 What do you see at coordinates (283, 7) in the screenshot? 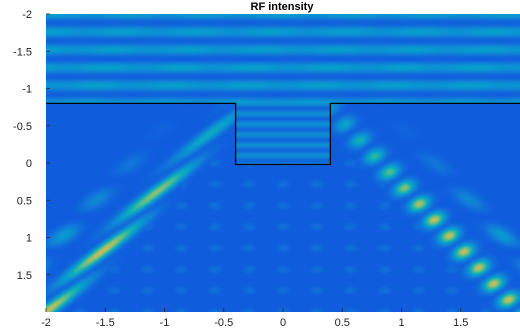
I see `chart-title: RF intensity` at bounding box center [283, 7].